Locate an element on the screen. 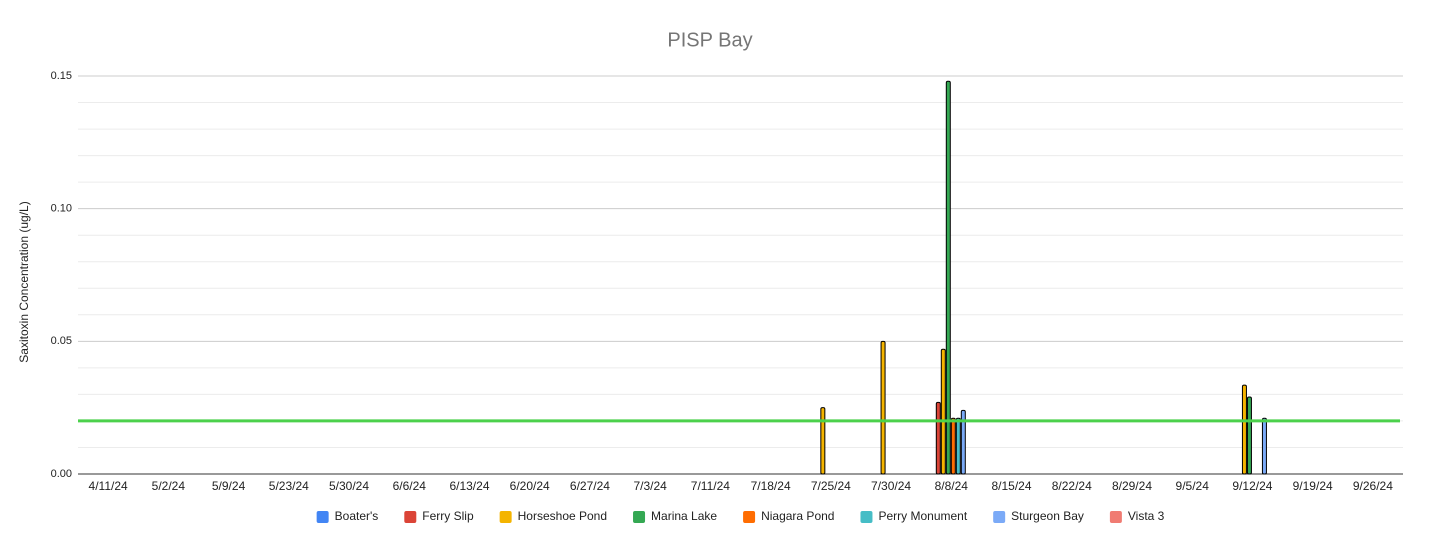 The height and width of the screenshot is (551, 1432). chart-title: PISP Bay is located at coordinates (709, 40).